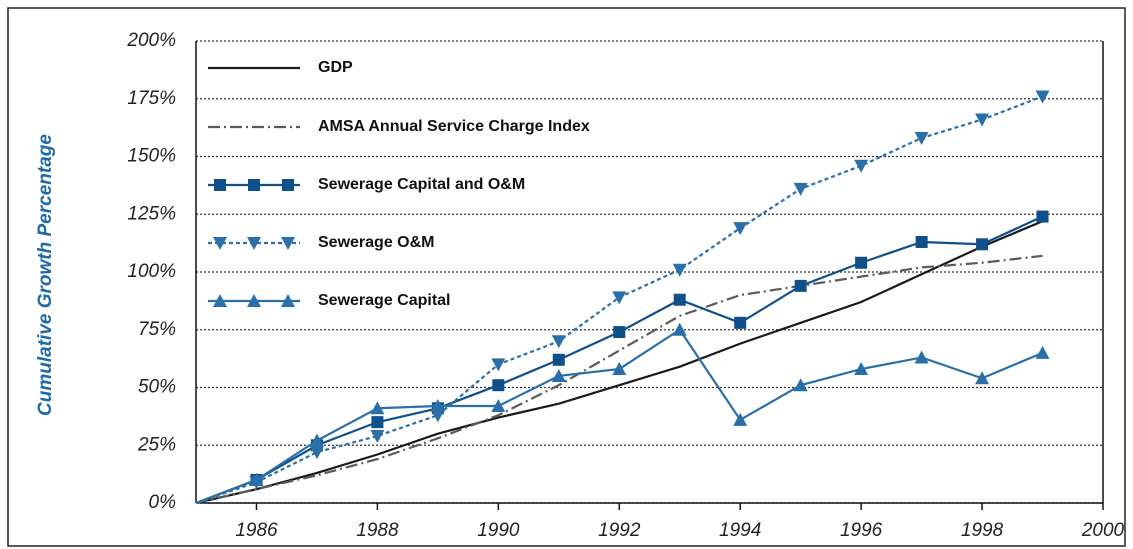 This screenshot has width=1133, height=549. I want to click on y-tick-label: 150%, so click(151, 156).